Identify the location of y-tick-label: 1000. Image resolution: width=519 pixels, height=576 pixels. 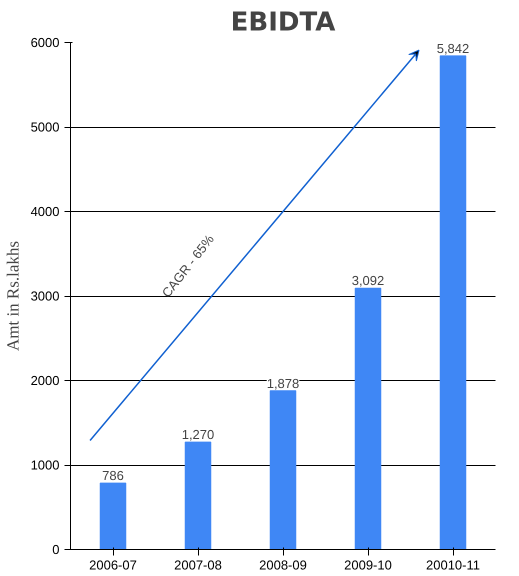
(45, 465).